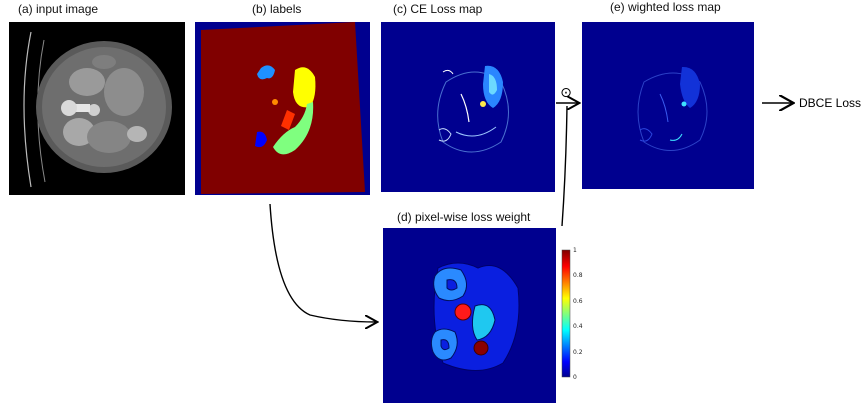  I want to click on colorbar-tick: 0.6, so click(578, 301).